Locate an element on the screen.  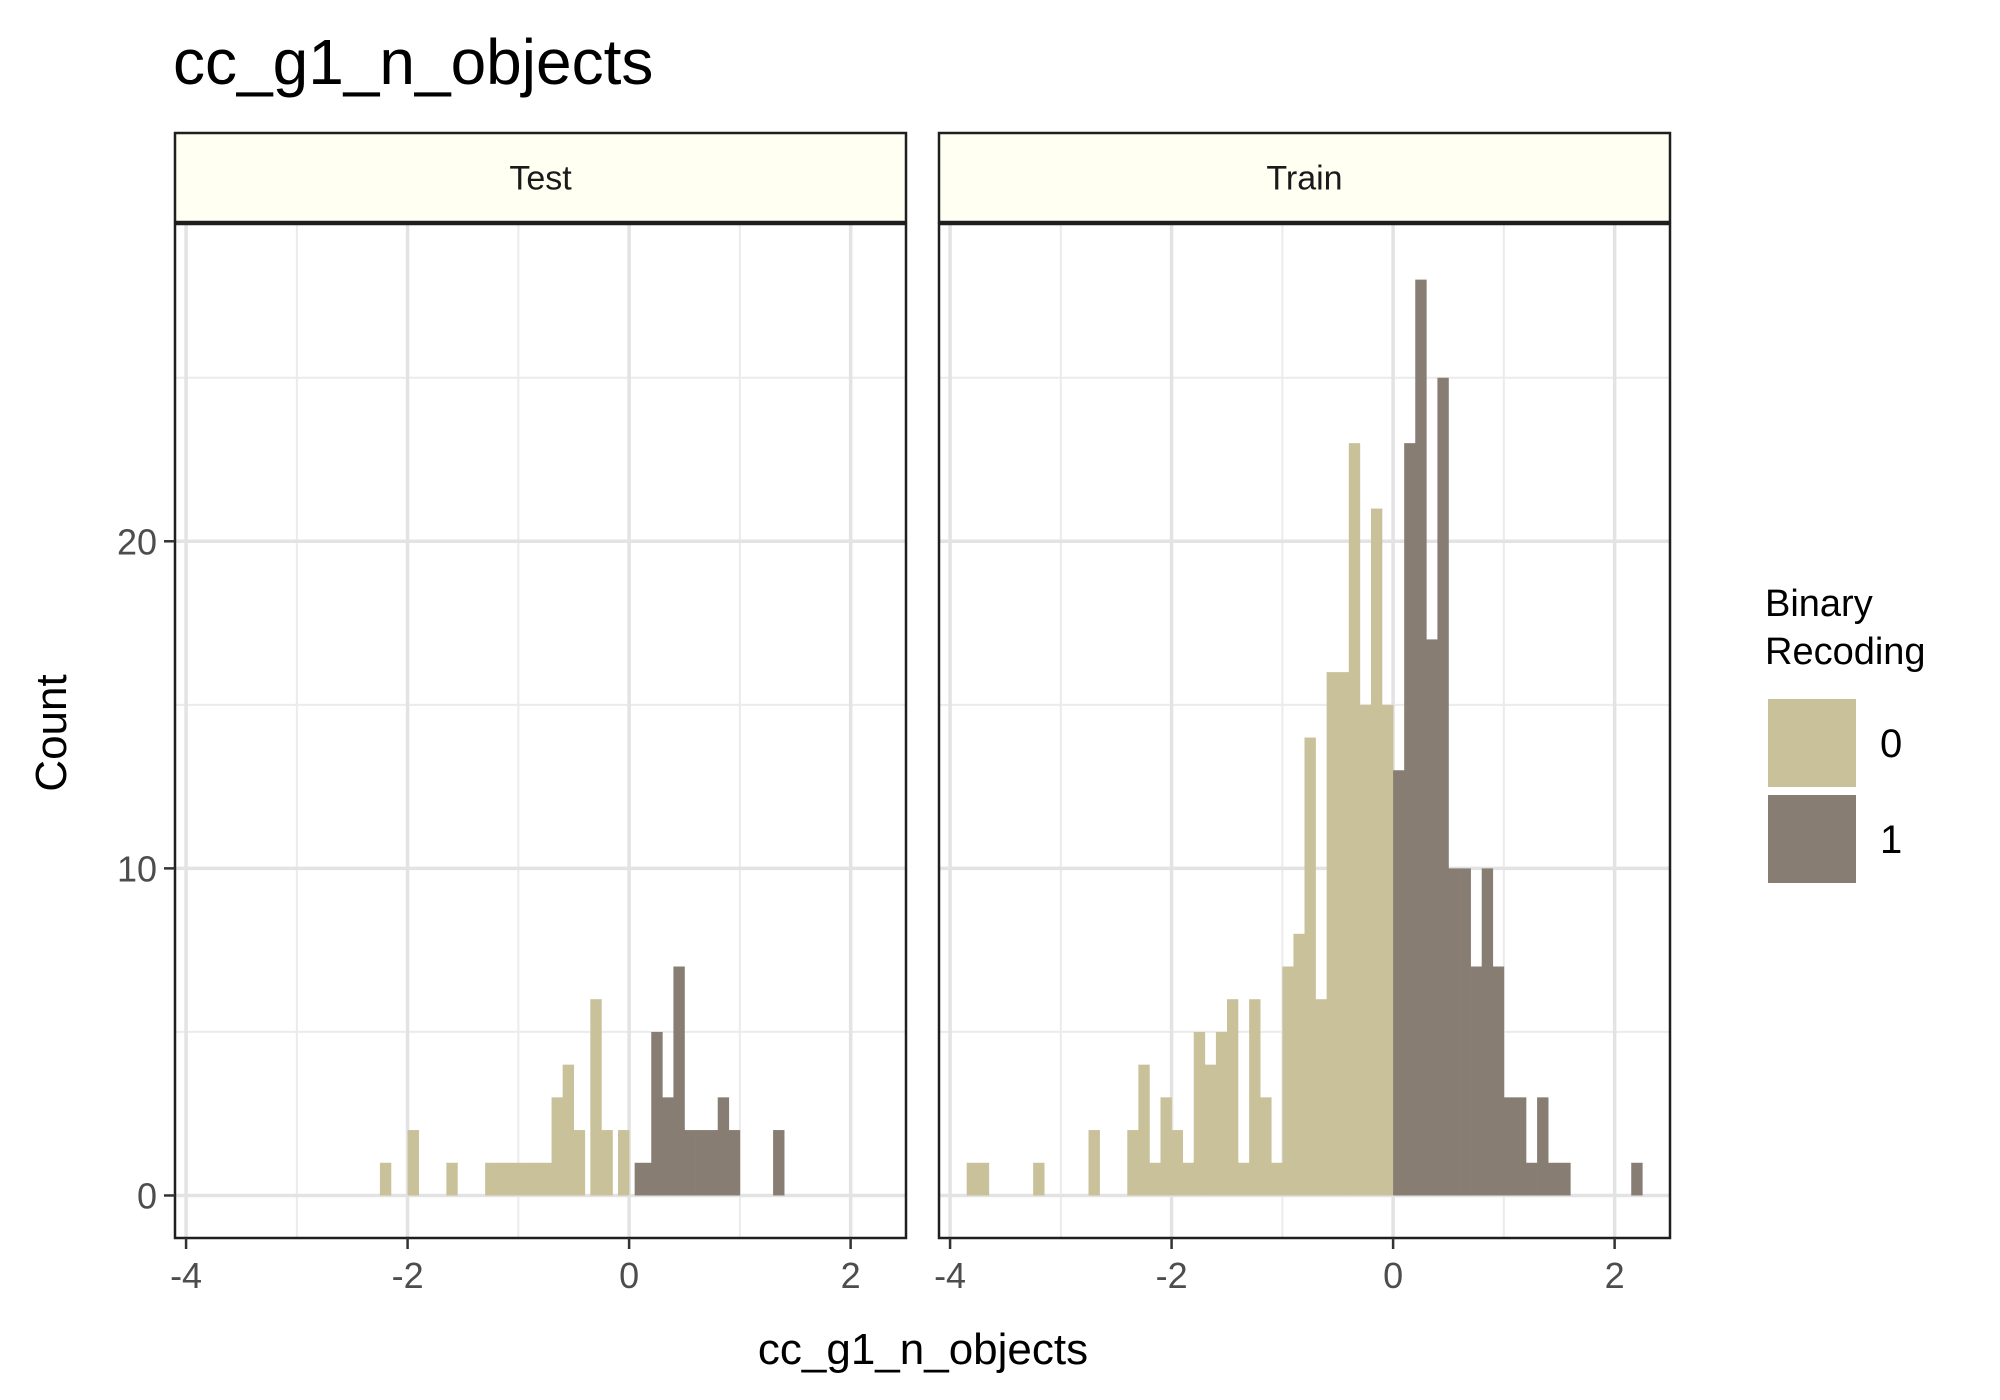
legend: Binary Recoding 0 1 is located at coordinates (1845, 733).